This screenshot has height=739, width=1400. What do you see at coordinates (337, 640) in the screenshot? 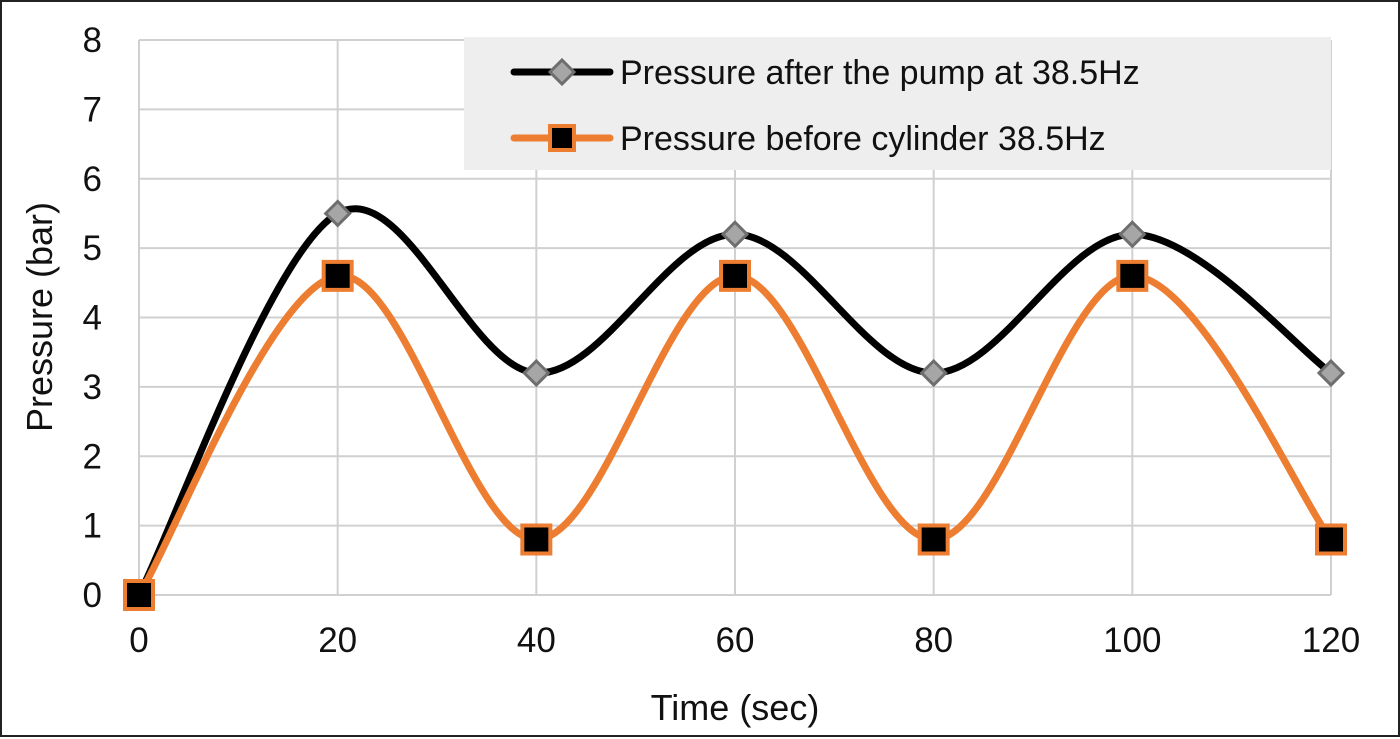
I see `x-tick-label: 20` at bounding box center [337, 640].